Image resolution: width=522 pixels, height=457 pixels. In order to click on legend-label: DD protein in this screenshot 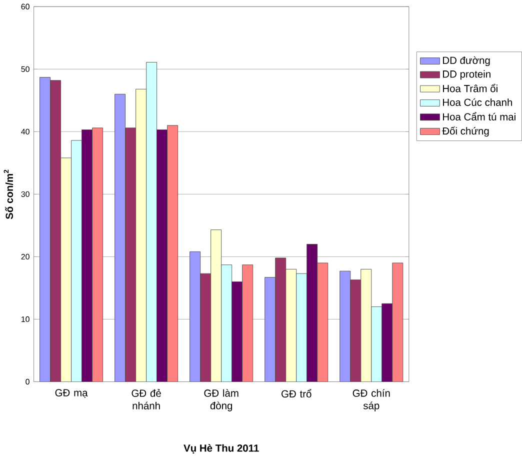, I will do `click(466, 75)`.